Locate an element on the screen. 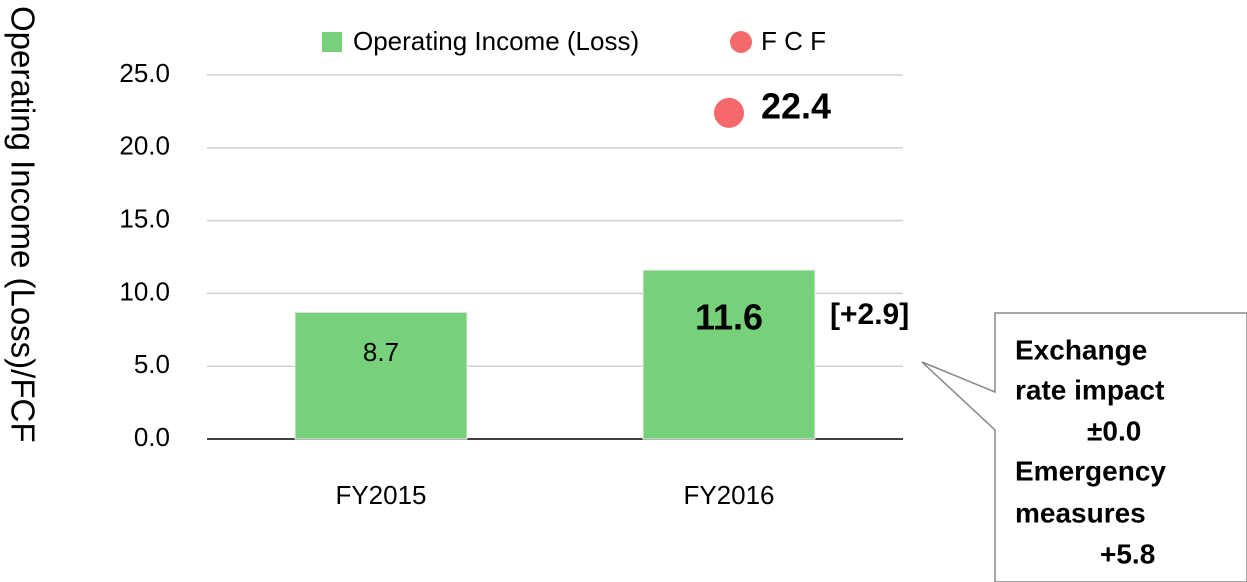  callout-text: ±0.0 is located at coordinates (1114, 430).